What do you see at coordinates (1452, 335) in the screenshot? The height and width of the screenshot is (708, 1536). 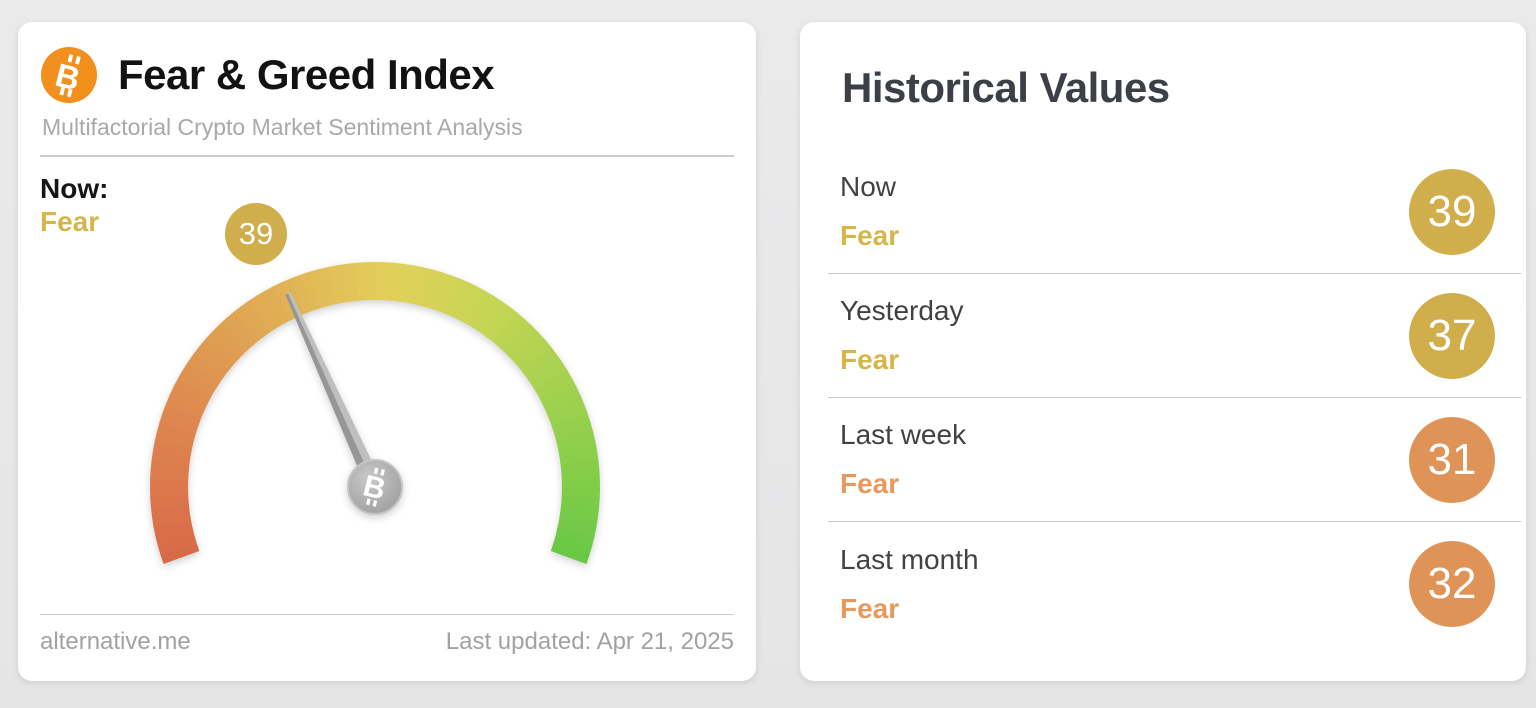 I see `row-value-badge: 37` at bounding box center [1452, 335].